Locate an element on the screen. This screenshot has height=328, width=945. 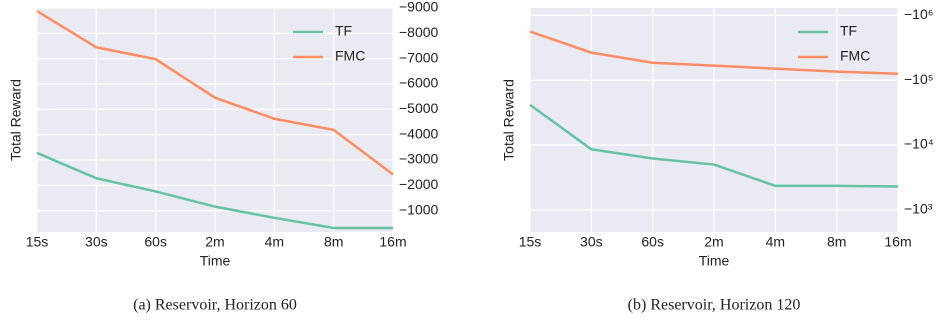
y-tick-label: −6000 is located at coordinates (419, 83).